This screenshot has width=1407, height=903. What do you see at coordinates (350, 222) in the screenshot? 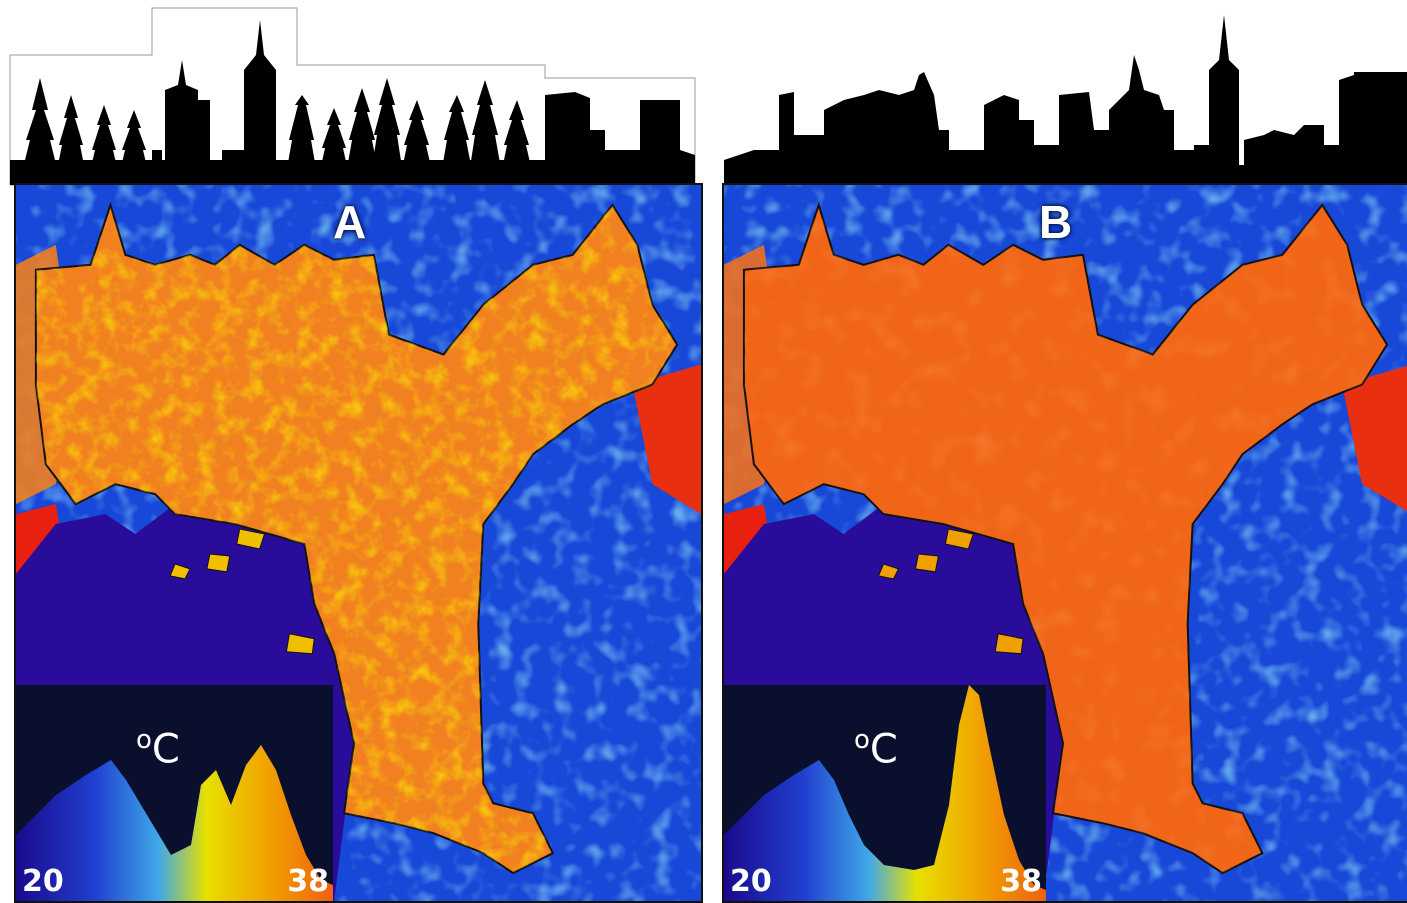
I see `panel-label: A` at bounding box center [350, 222].